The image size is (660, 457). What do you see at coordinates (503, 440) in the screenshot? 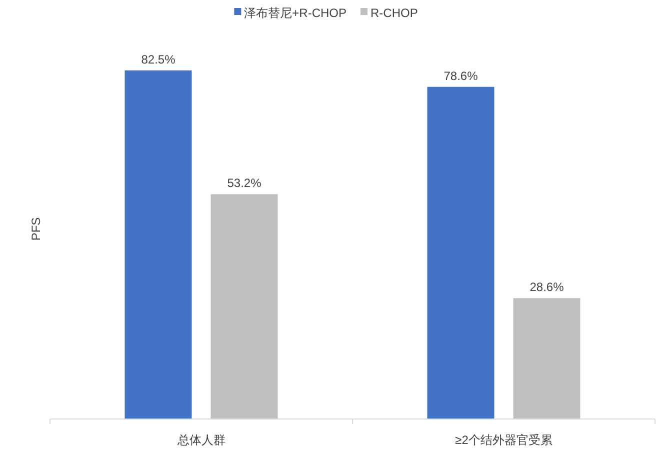
I see `x-tick-label: ≥2个结外器官受累` at bounding box center [503, 440].